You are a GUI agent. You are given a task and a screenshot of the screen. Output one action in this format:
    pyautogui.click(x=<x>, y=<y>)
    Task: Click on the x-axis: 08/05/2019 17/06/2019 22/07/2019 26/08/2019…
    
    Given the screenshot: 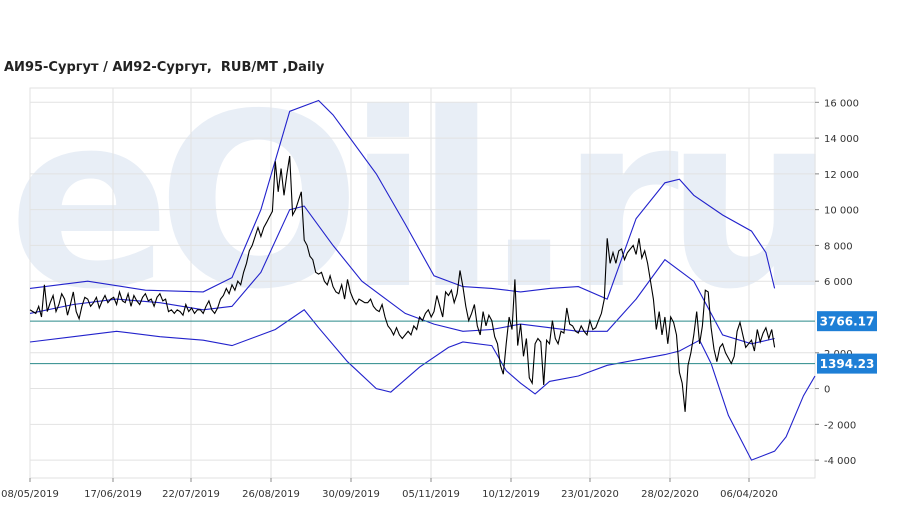 What is the action you would take?
    pyautogui.click(x=389, y=489)
    